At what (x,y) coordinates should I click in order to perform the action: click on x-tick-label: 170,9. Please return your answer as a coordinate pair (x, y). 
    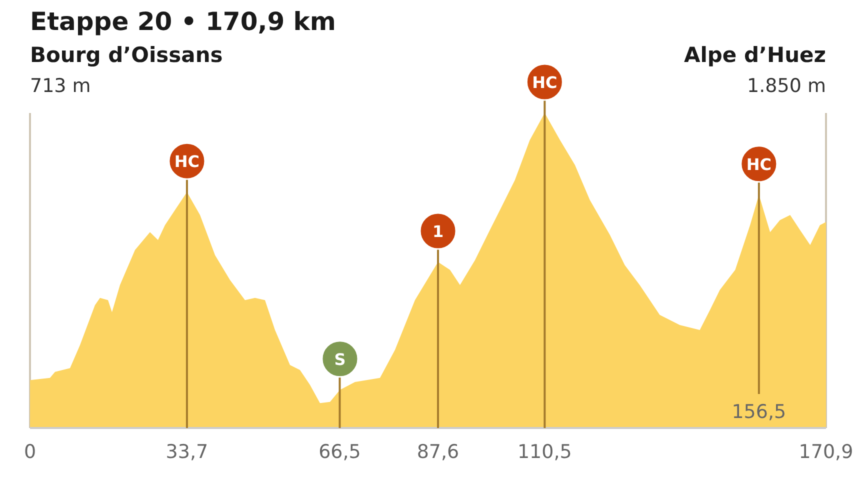
    Looking at the image, I should click on (826, 452).